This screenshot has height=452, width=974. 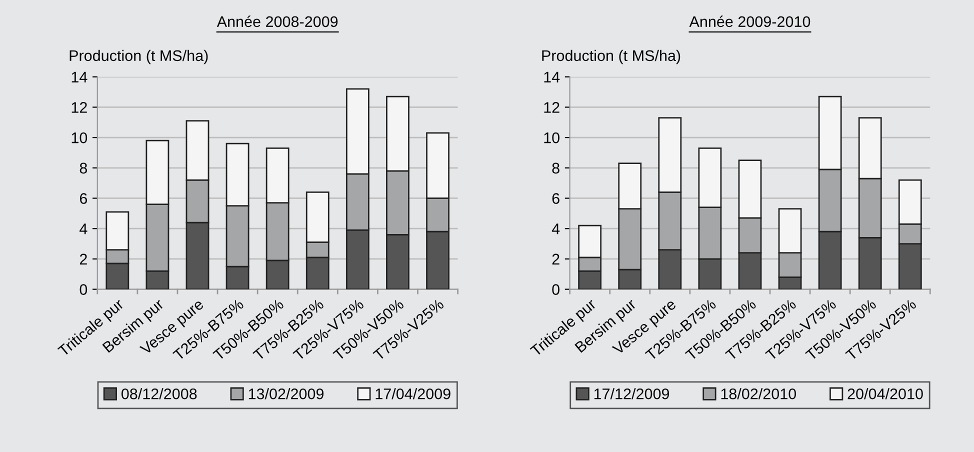 I want to click on chart-title: Année 2008-2009, so click(x=277, y=22).